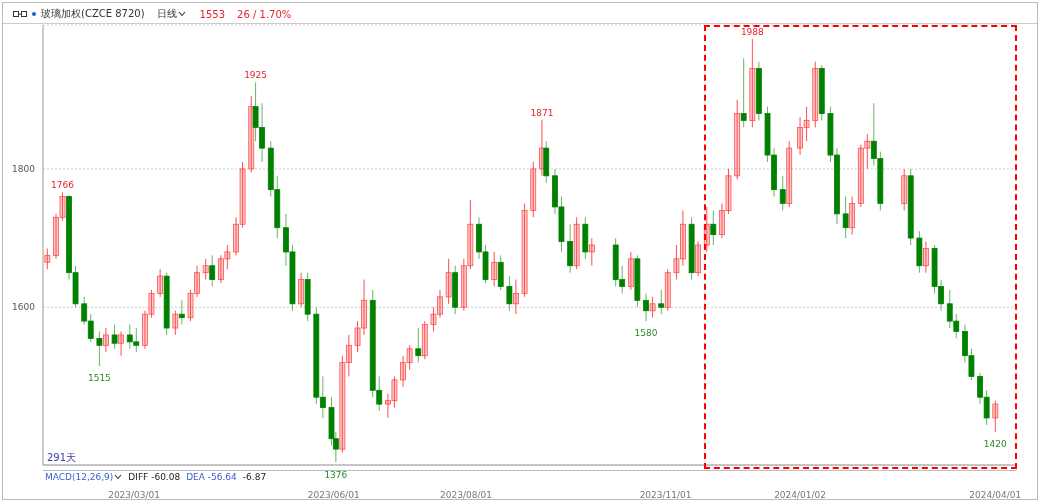 Image resolution: width=1044 pixels, height=502 pixels. What do you see at coordinates (24, 307) in the screenshot?
I see `y-tick-label: 1600` at bounding box center [24, 307].